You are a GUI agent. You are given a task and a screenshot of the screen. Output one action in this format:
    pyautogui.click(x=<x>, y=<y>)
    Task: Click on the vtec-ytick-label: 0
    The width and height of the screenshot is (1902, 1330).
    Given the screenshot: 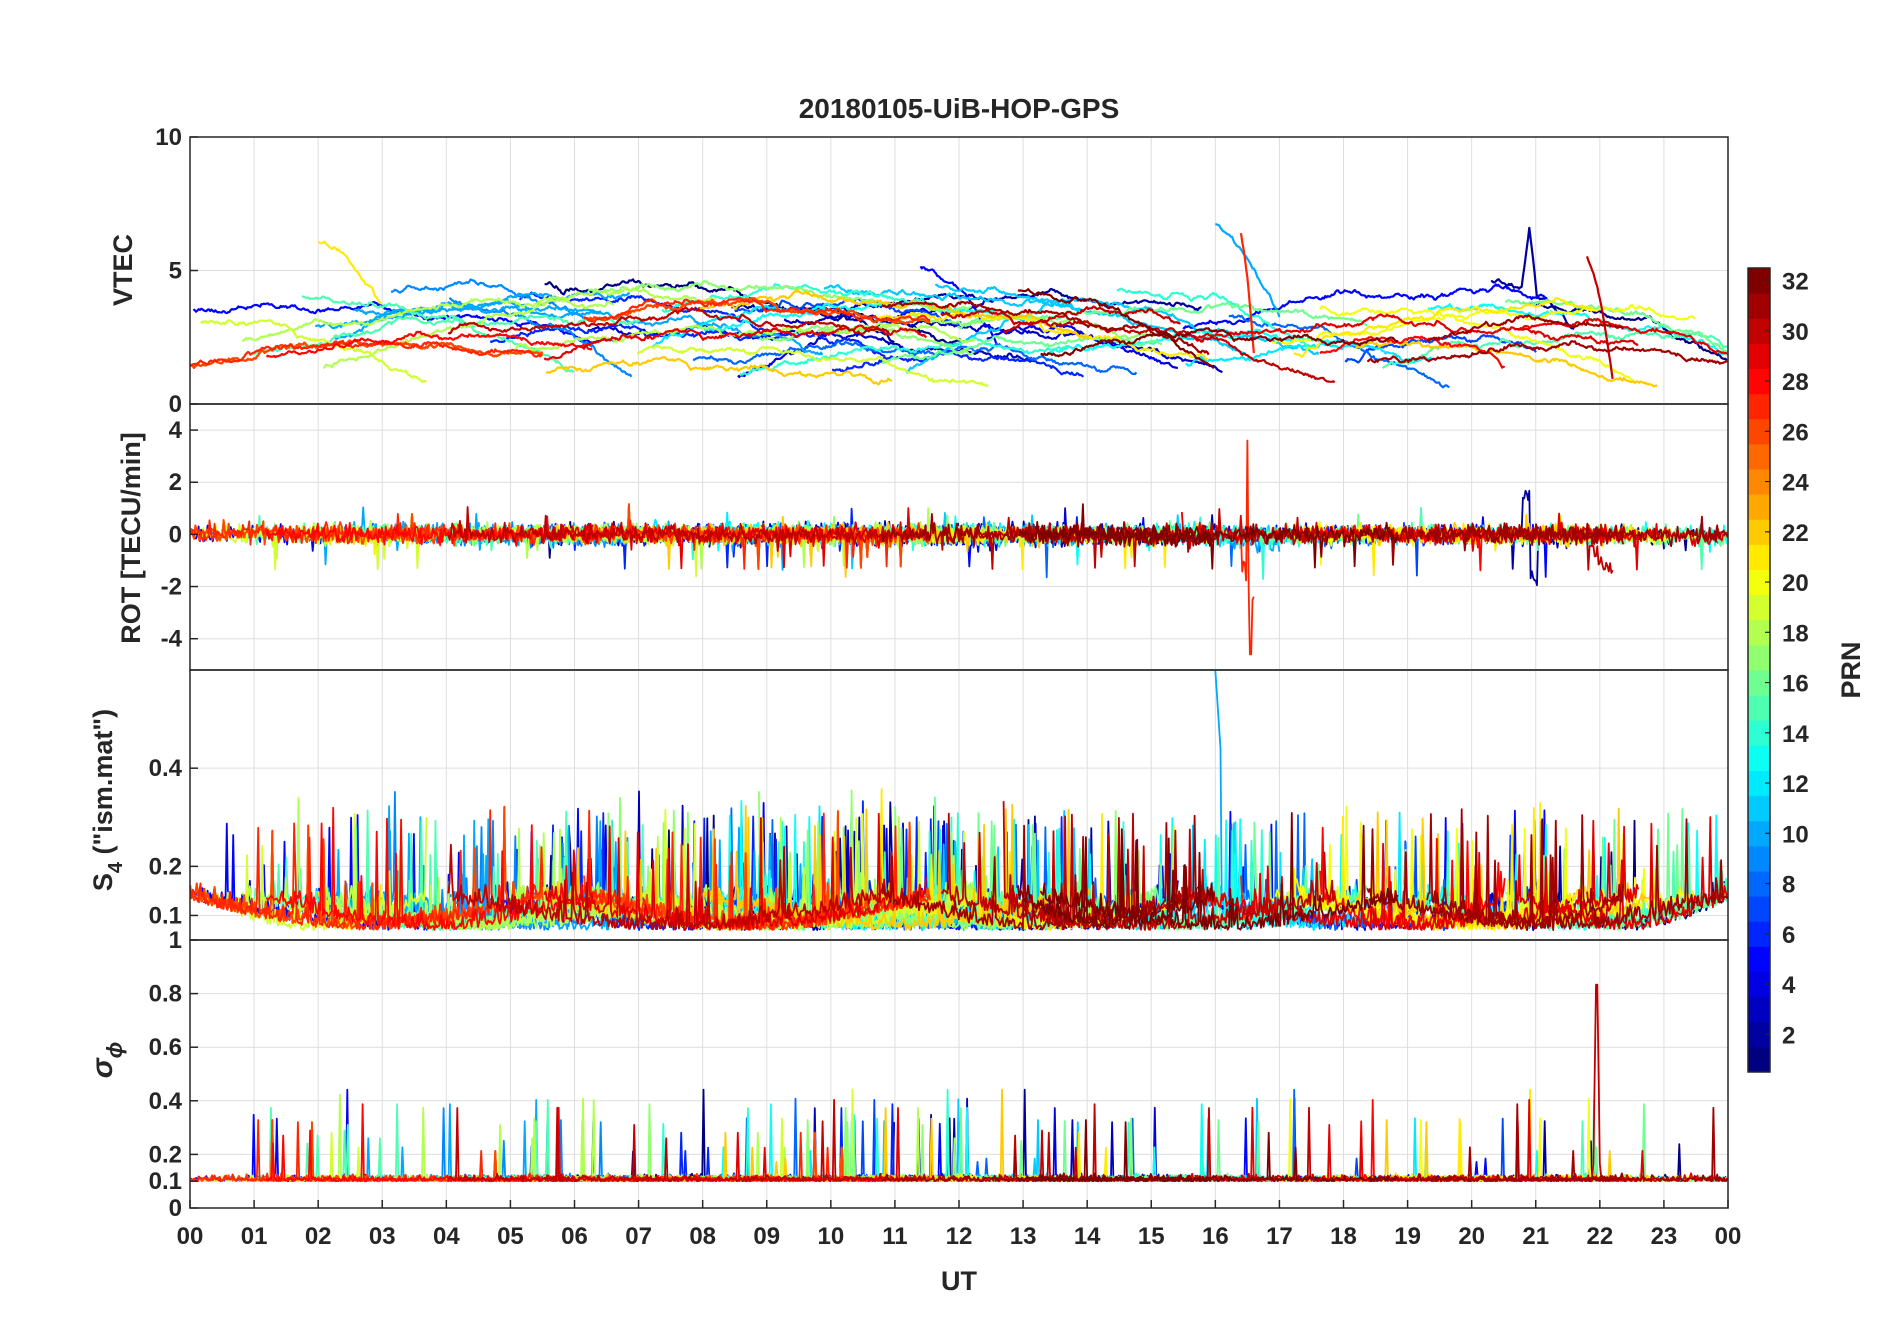 What is the action you would take?
    pyautogui.click(x=175, y=404)
    